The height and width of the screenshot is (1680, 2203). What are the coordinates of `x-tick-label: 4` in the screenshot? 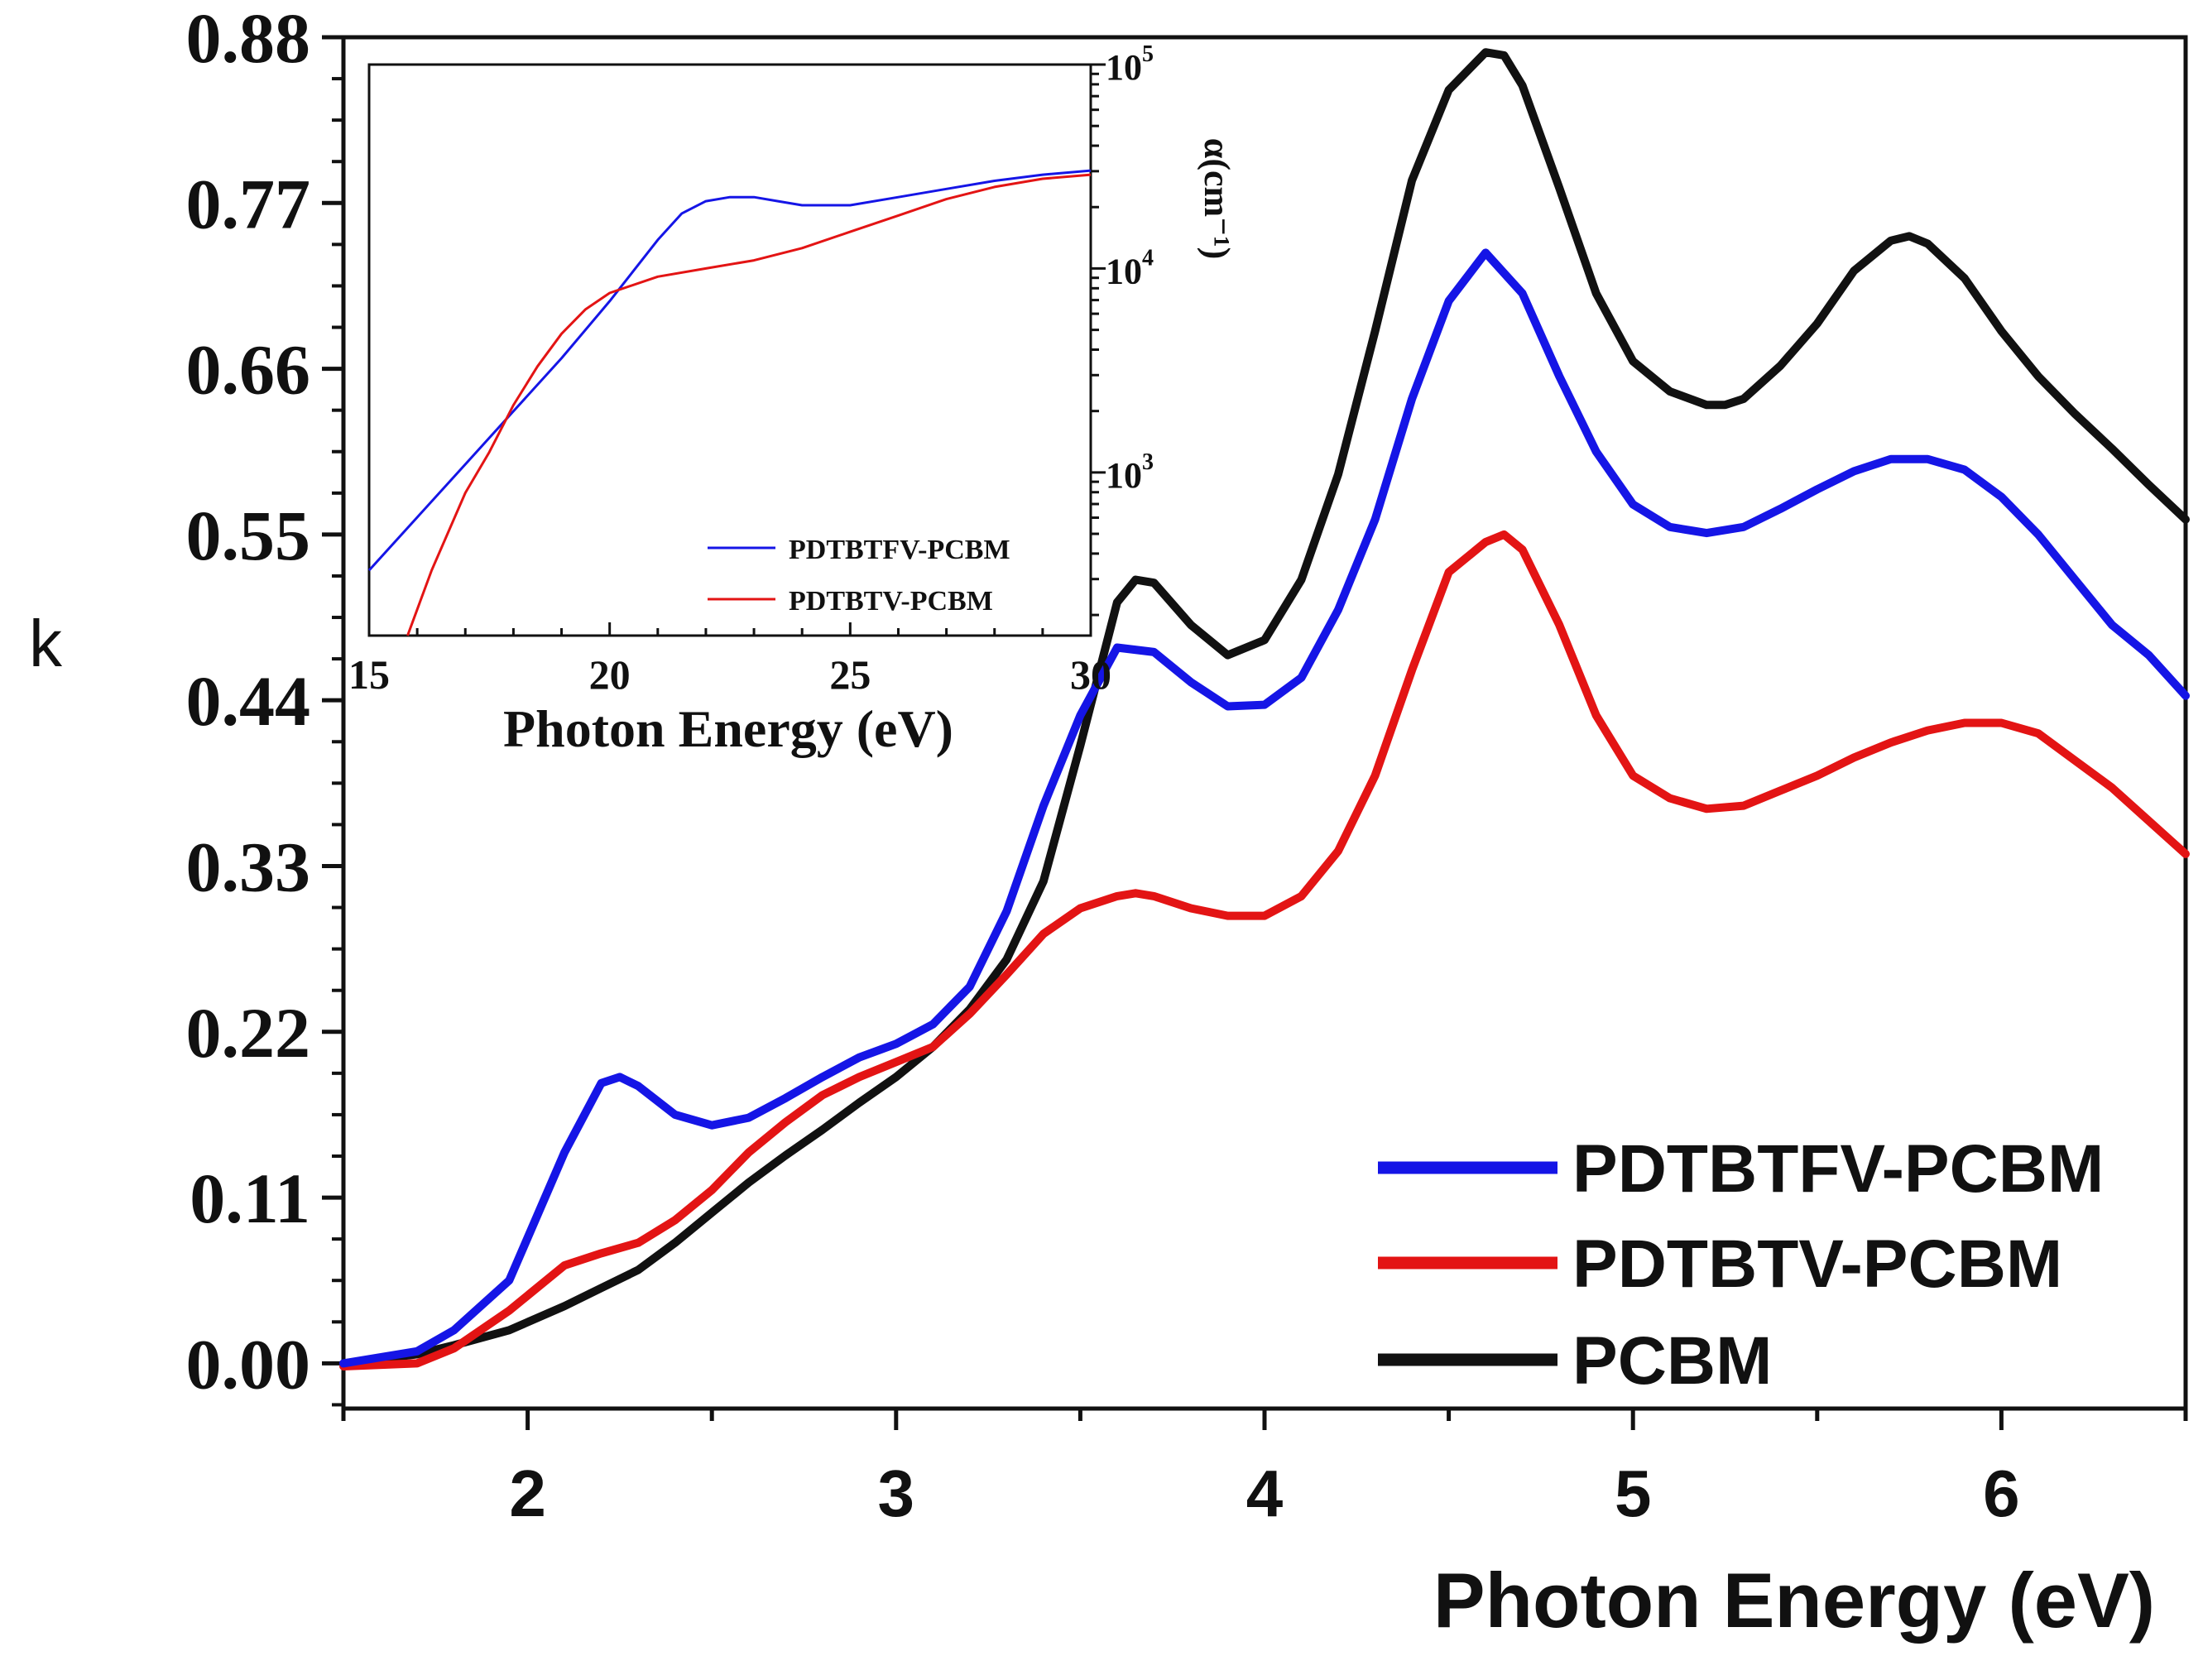 It's located at (1265, 1493).